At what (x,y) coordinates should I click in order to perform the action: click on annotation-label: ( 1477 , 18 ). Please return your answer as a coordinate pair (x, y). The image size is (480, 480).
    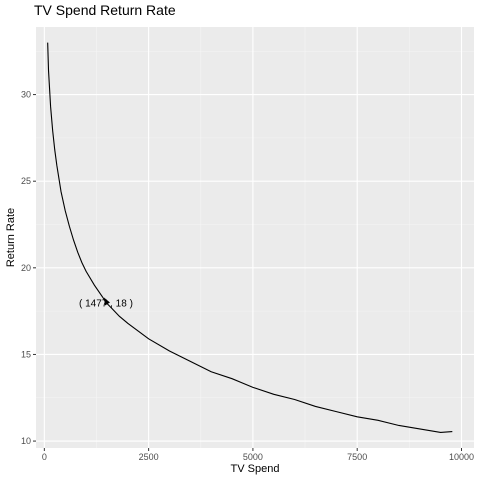
    Looking at the image, I should click on (106, 303).